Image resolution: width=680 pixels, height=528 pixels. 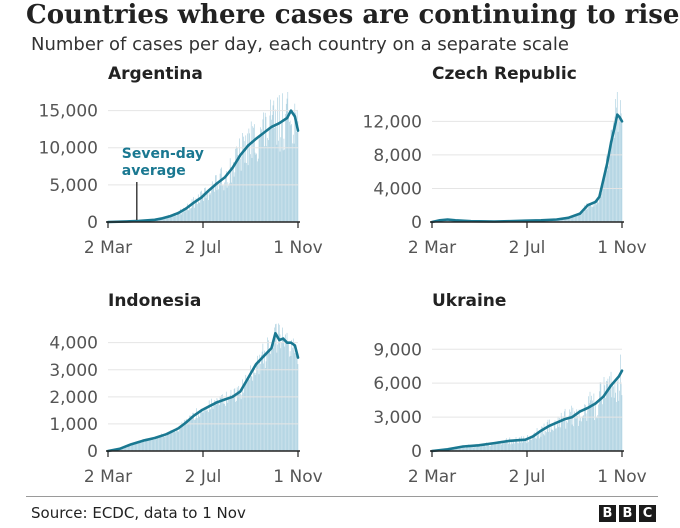 What do you see at coordinates (155, 74) in the screenshot?
I see `panel-title: Argentina` at bounding box center [155, 74].